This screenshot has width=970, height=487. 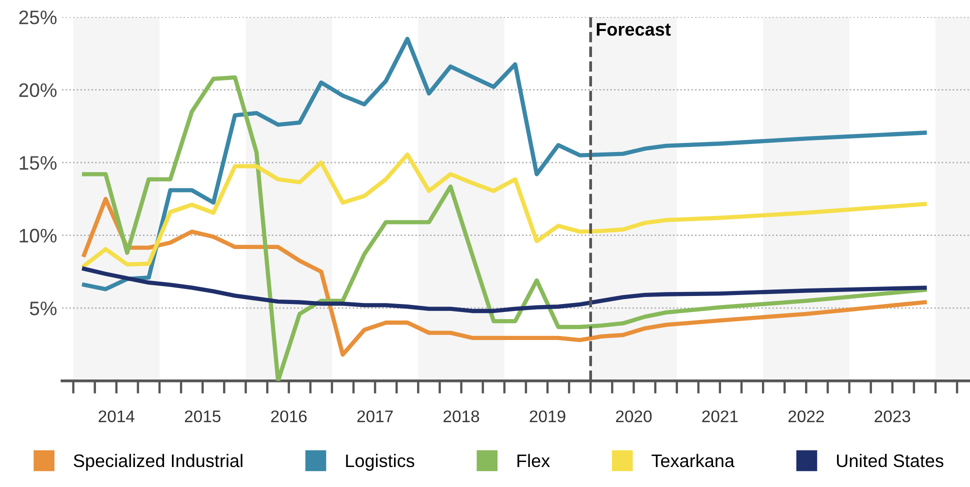 I want to click on legend-label: Specialized Industrial, so click(x=158, y=462).